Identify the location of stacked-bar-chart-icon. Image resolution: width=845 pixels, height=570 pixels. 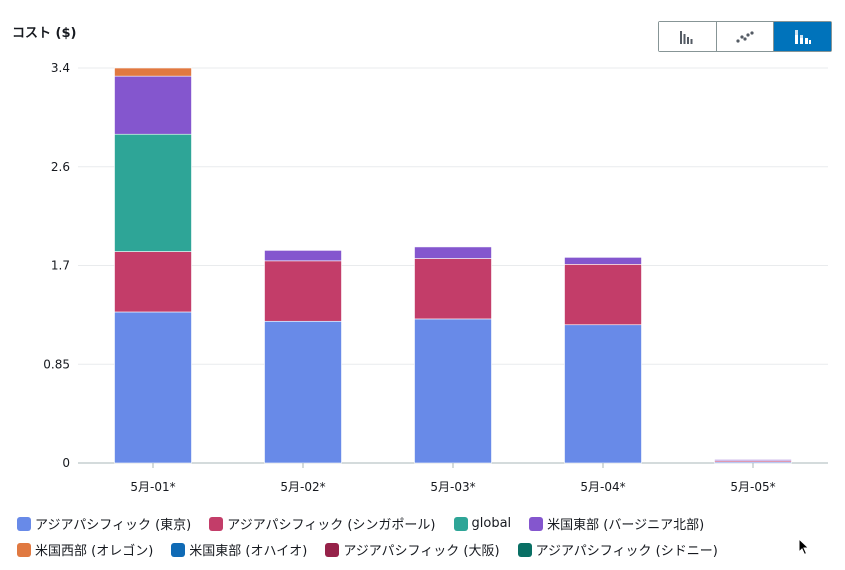
(802, 36).